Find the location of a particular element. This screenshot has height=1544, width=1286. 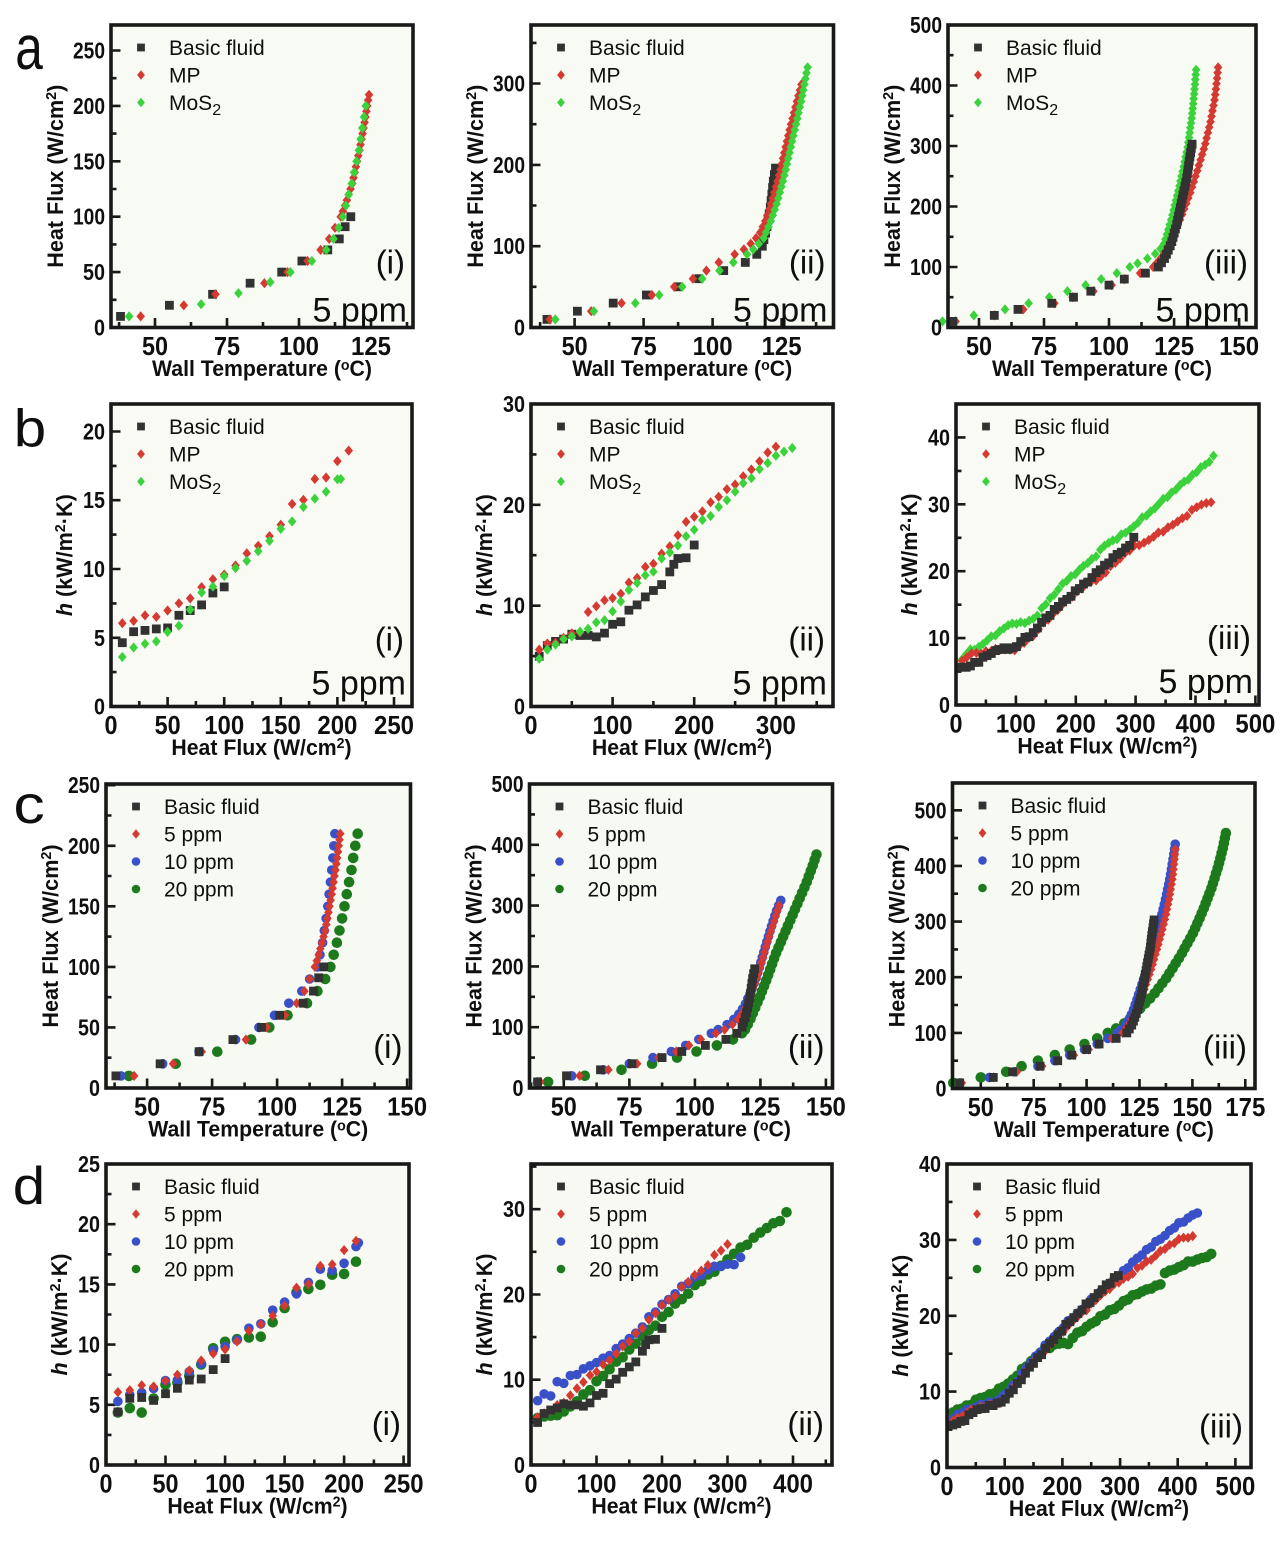

svg-text: 250 is located at coordinates (89, 51).